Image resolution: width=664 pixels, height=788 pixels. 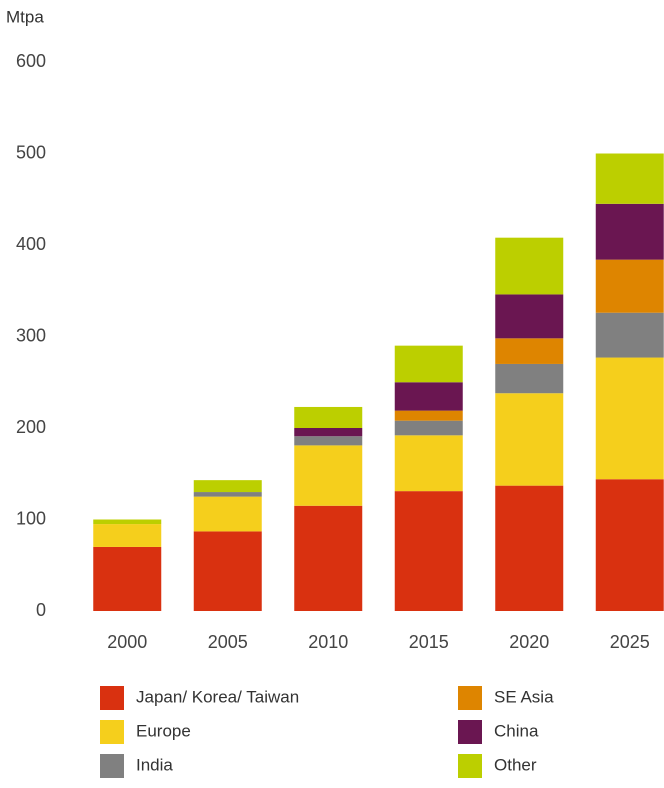 I want to click on x-tick-label: 2015, so click(x=429, y=642).